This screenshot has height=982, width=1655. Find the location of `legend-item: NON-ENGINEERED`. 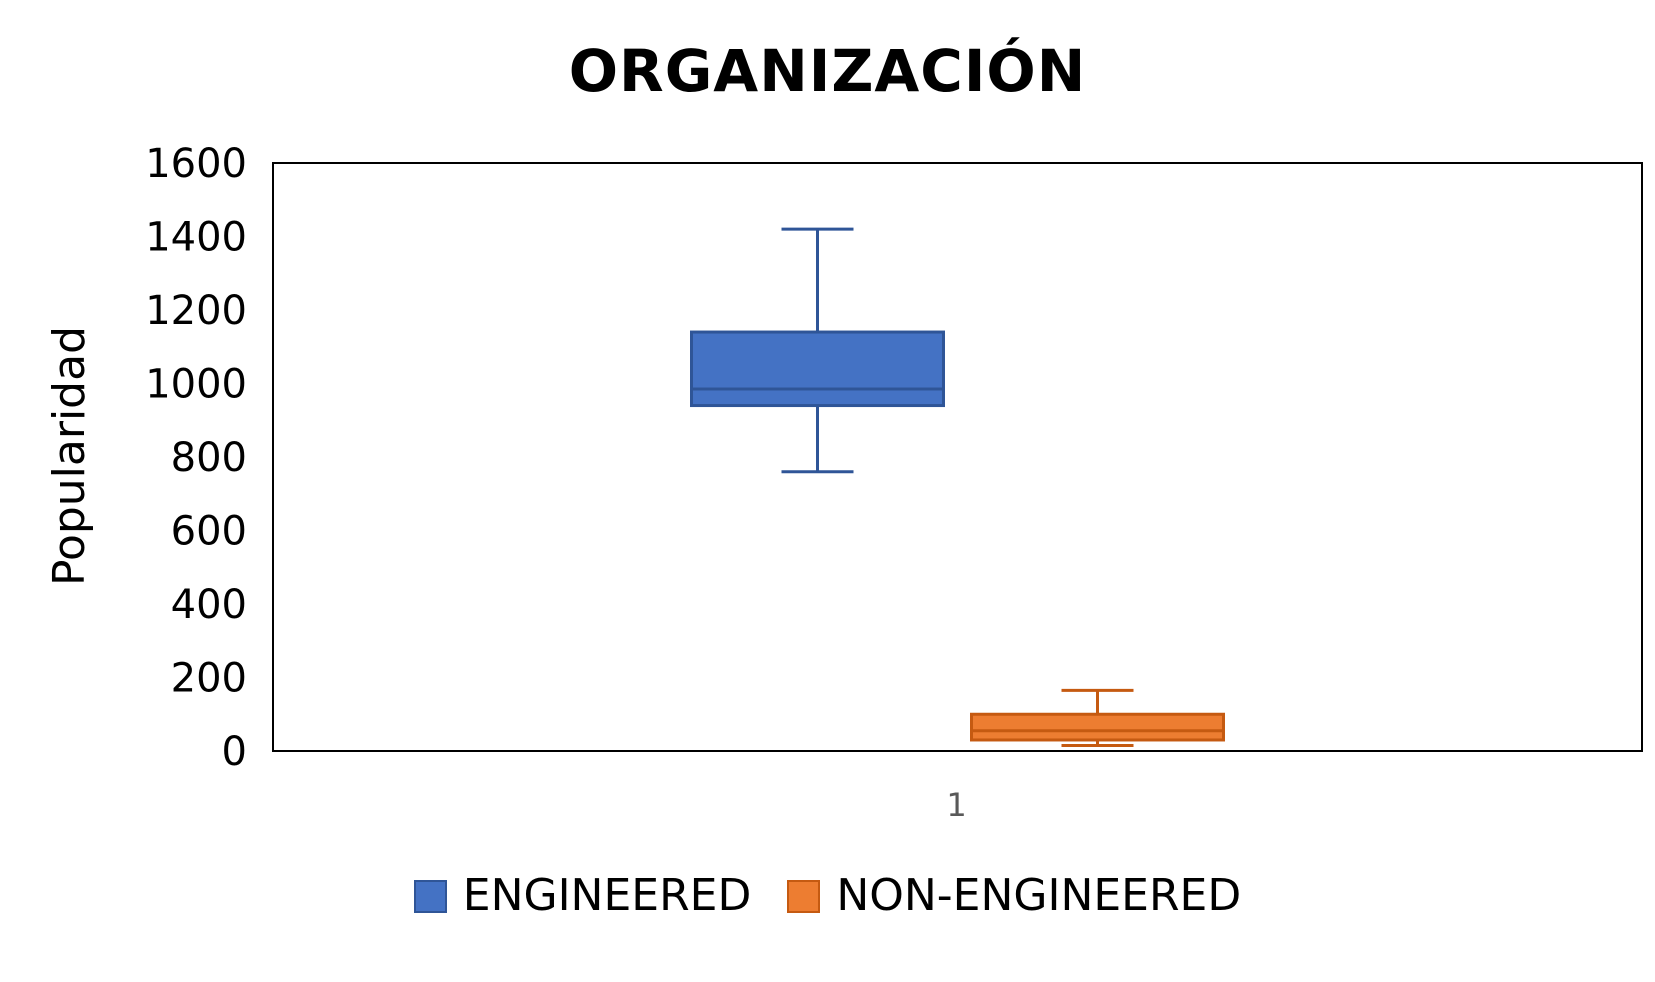

legend-item: NON-ENGINEERED is located at coordinates (1014, 896).